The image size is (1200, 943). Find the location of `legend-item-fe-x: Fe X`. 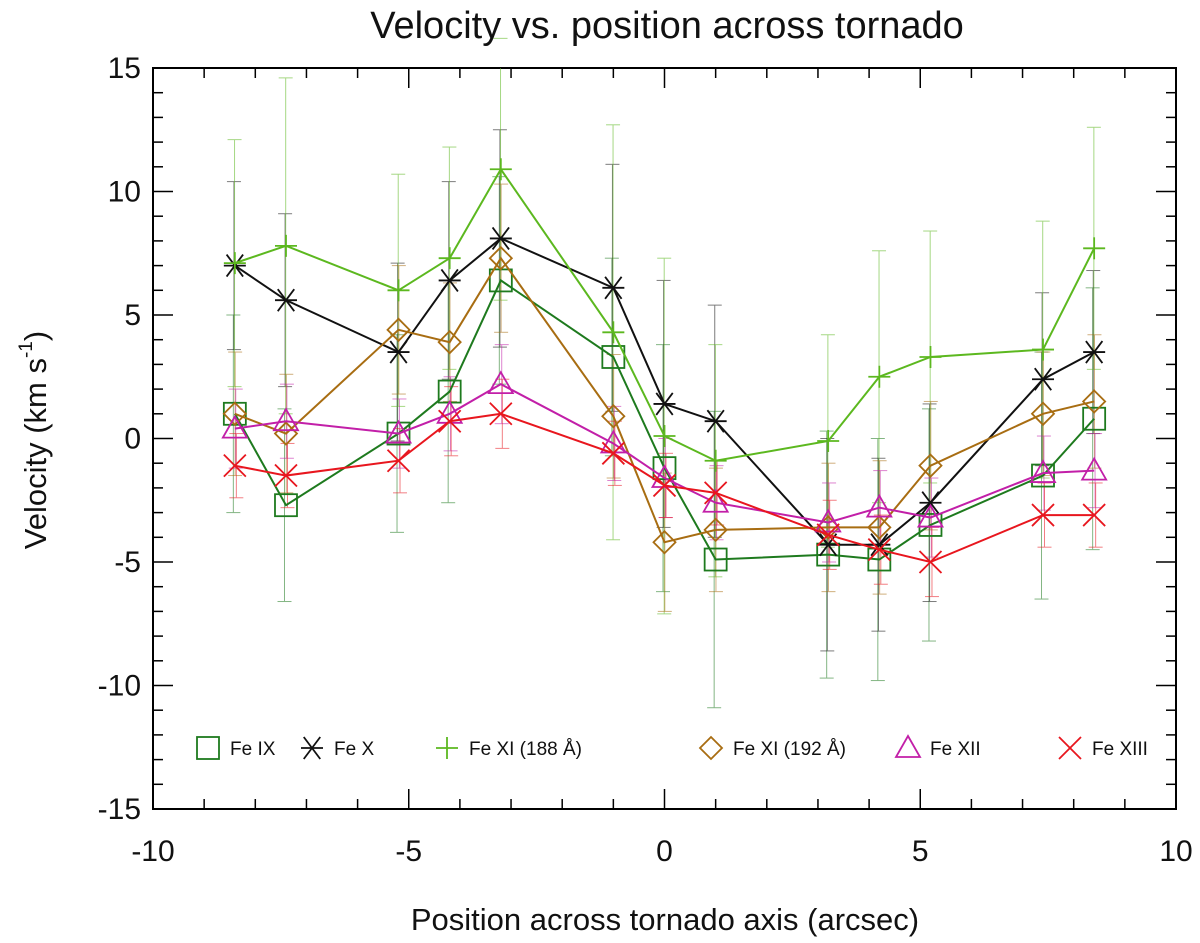

legend-item-fe-x: Fe X is located at coordinates (337, 748).